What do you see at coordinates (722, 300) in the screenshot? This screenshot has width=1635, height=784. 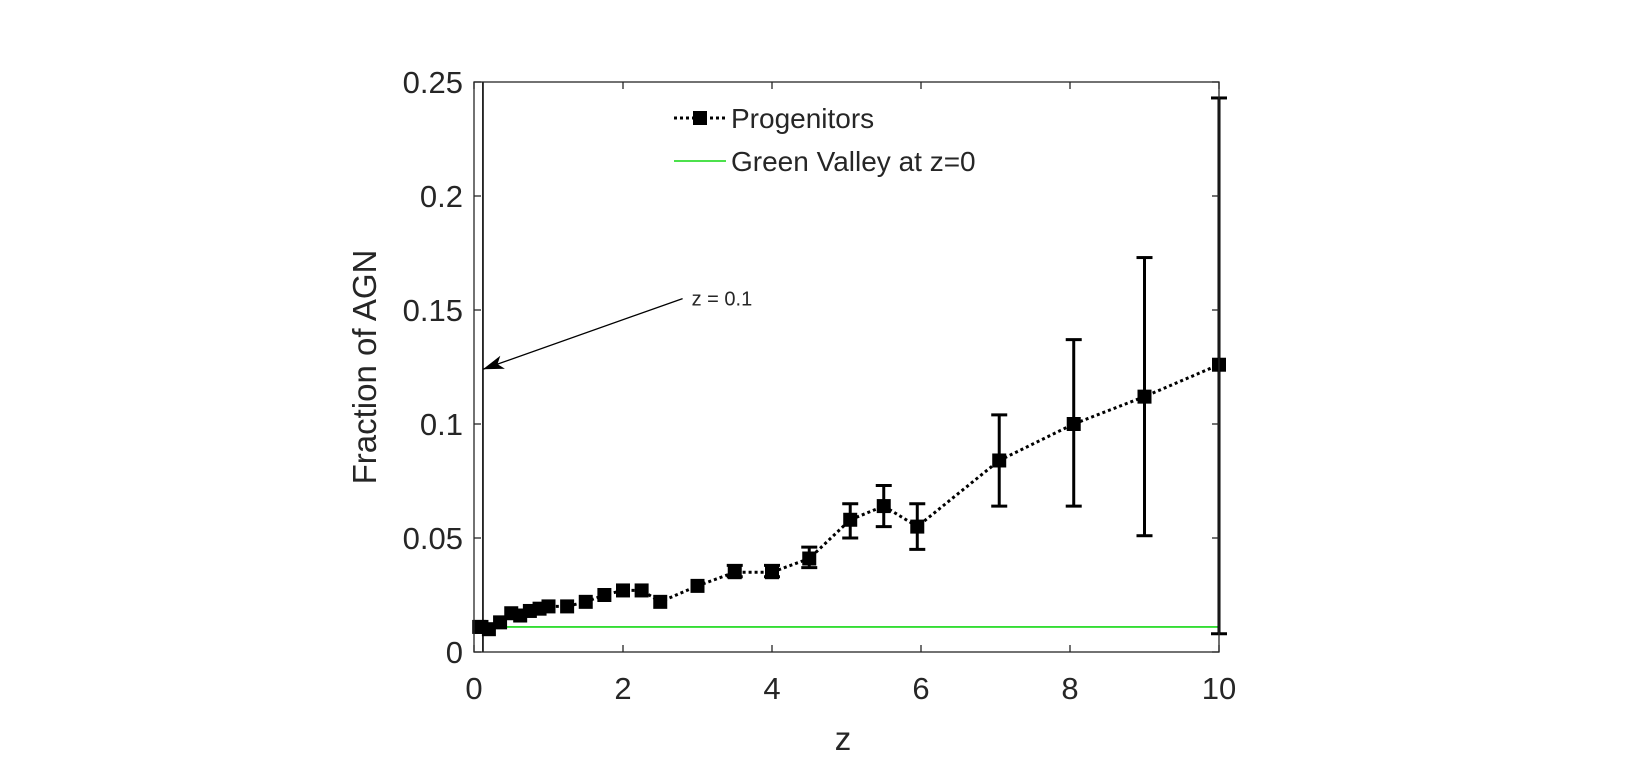 I see `annotation-label: z = 0.1` at bounding box center [722, 300].